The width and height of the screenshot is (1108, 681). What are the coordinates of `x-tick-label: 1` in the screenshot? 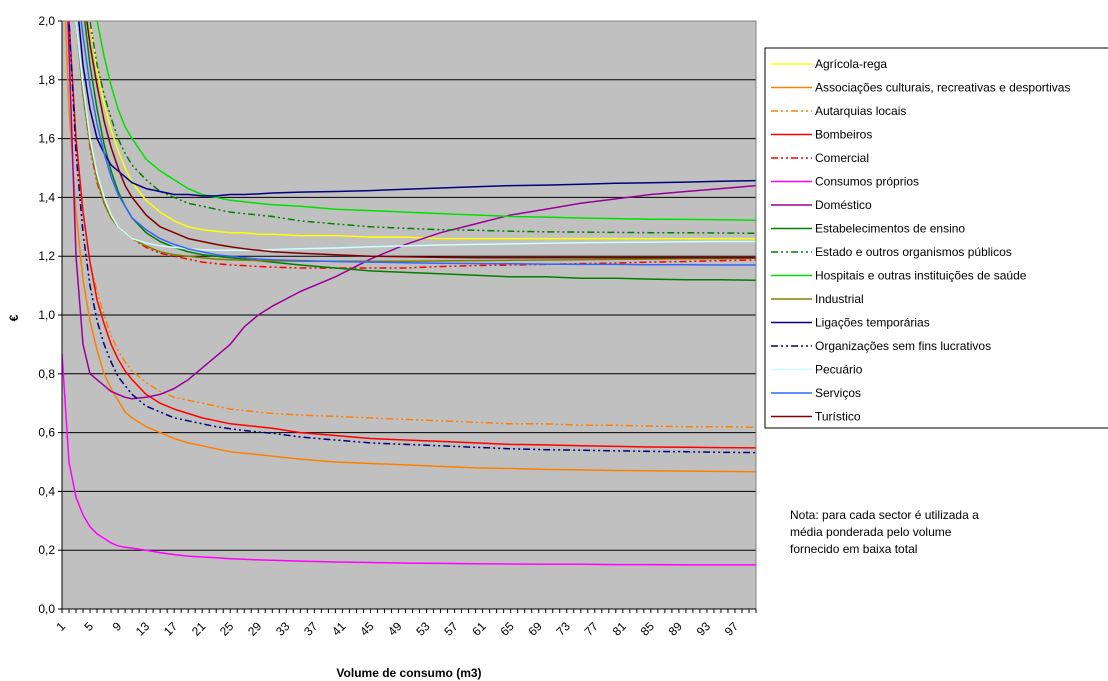 It's located at (60, 626).